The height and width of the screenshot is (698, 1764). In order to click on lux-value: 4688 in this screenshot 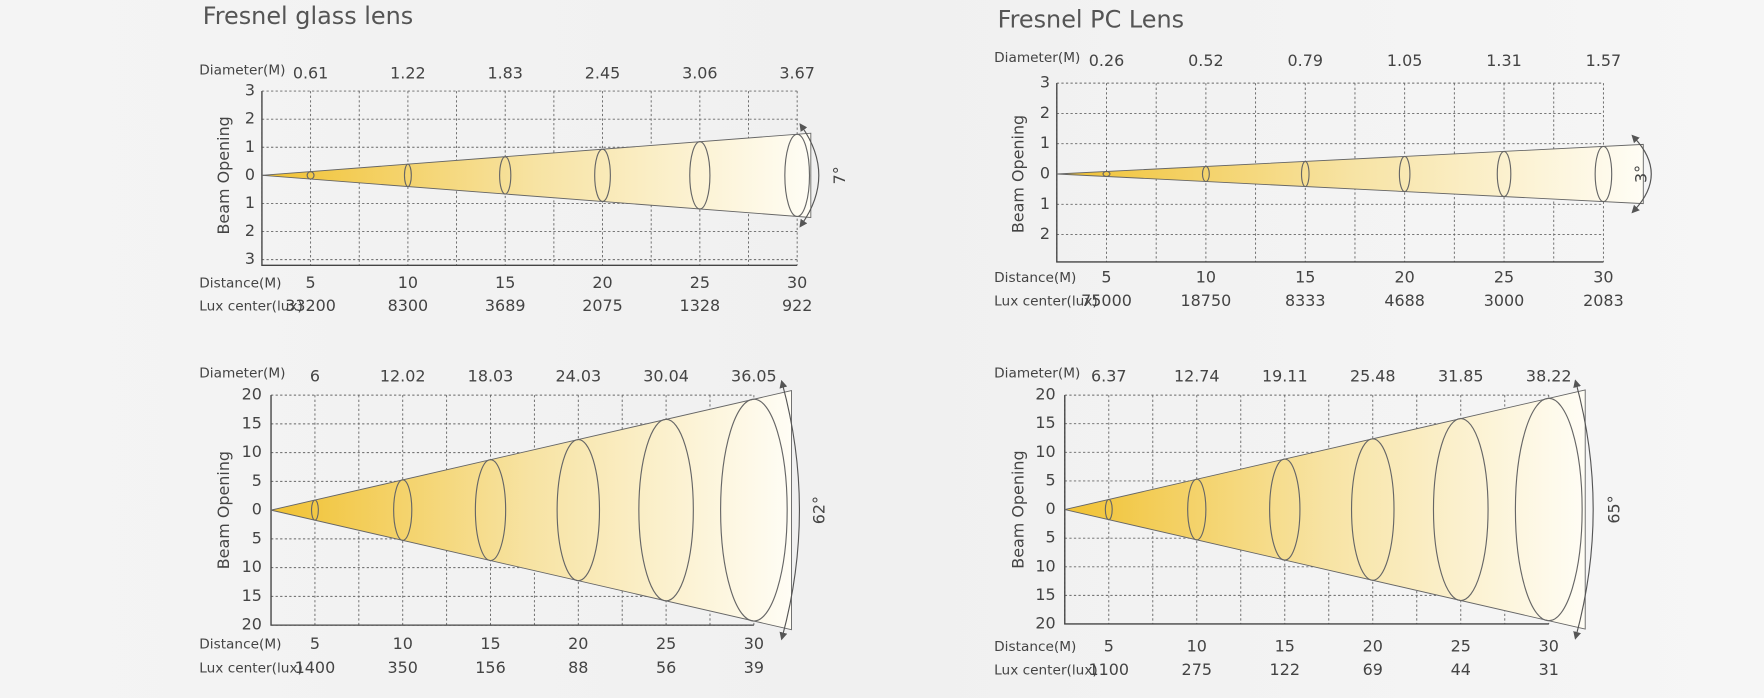, I will do `click(1404, 300)`.